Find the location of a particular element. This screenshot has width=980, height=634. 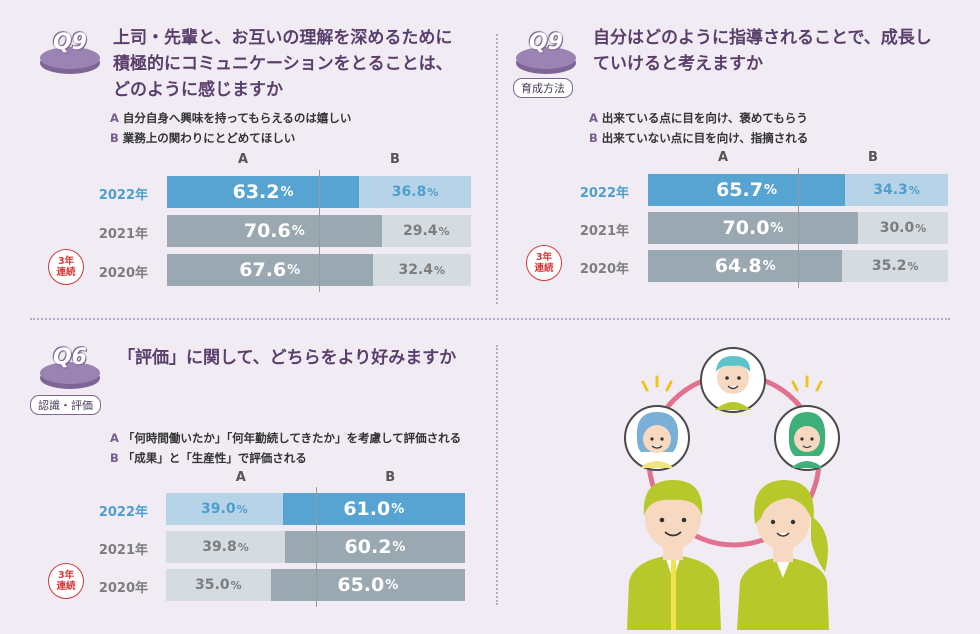

option-b: B 業務上の関わりにとどめてほしい is located at coordinates (202, 138).